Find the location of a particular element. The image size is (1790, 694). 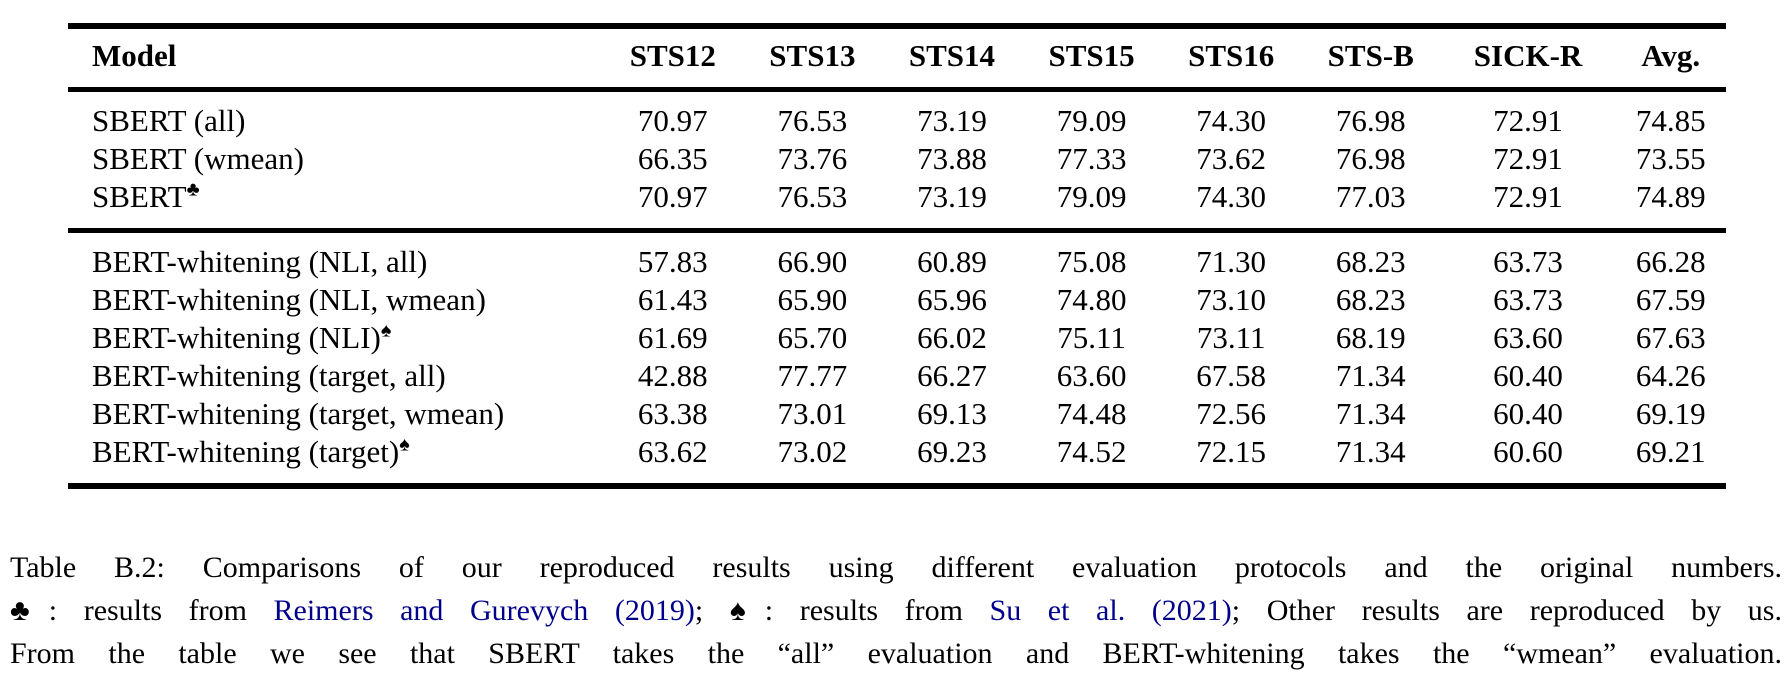

caption-text: ; Other results are reproduced by us. is located at coordinates (1506, 610).